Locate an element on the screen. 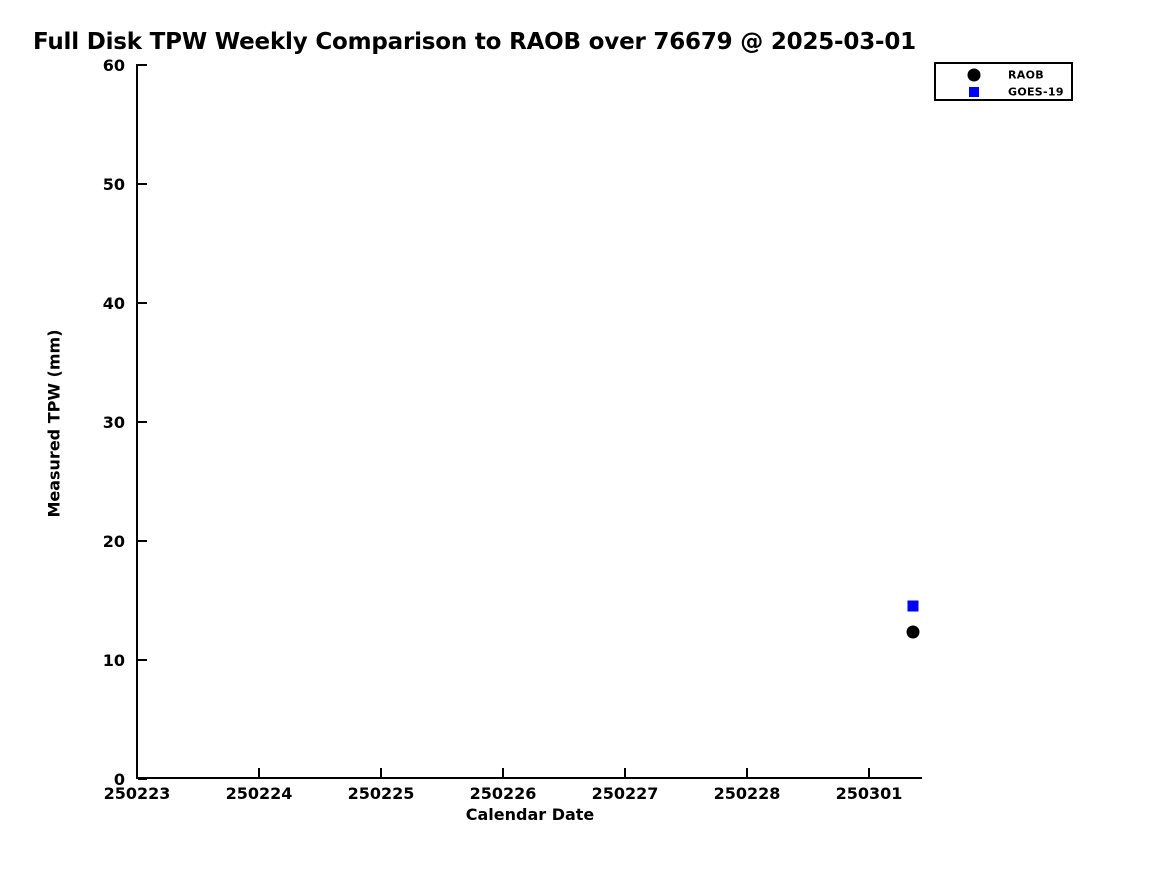 The height and width of the screenshot is (875, 1167). x-tick-label: 250227 is located at coordinates (625, 793).